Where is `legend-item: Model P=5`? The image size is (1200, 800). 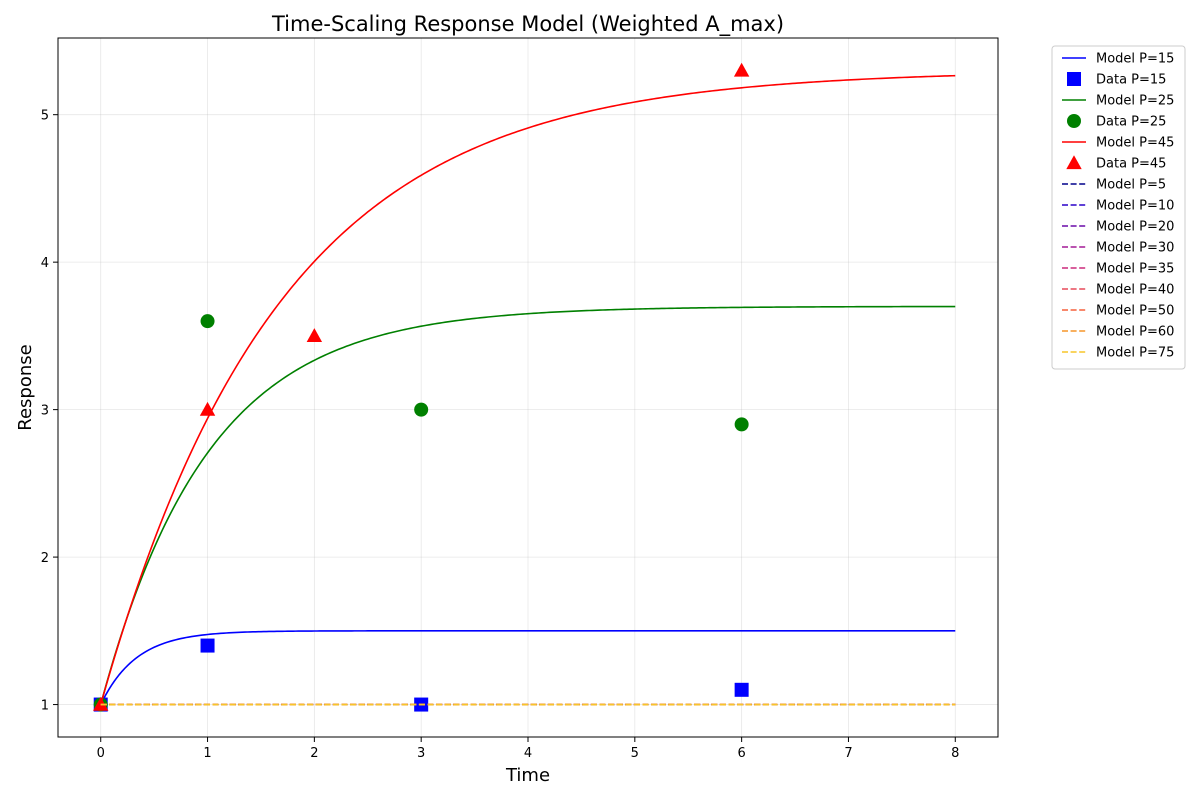 legend-item: Model P=5 is located at coordinates (1114, 185).